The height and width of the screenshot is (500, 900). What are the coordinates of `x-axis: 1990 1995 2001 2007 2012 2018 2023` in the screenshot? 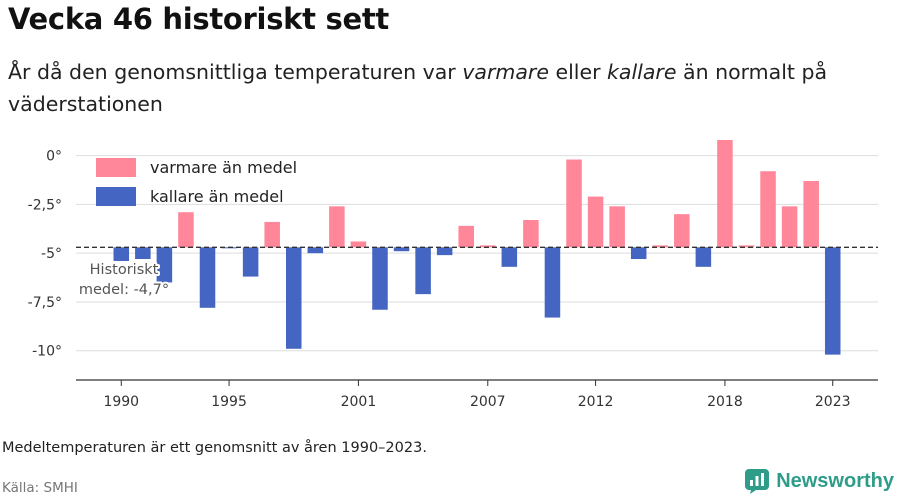 It's located at (477, 394).